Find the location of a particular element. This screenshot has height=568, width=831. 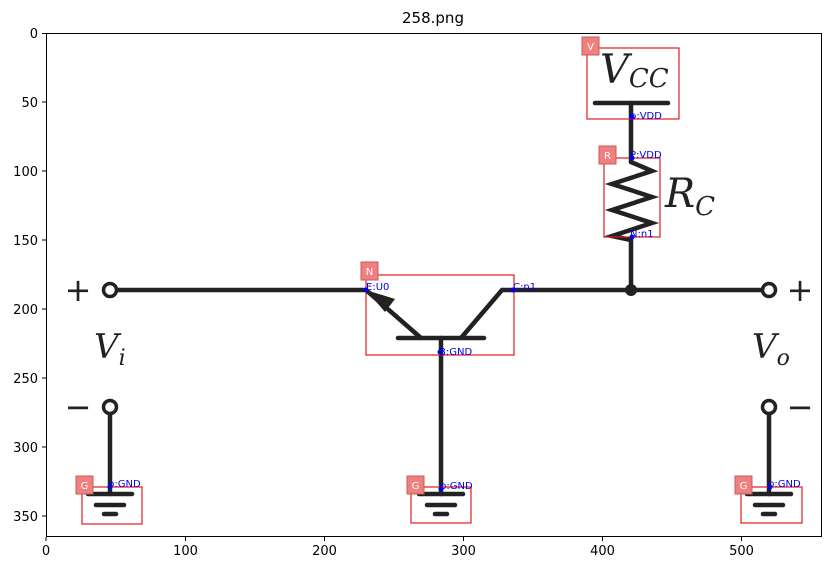

input-voltage-subscript: i is located at coordinates (122, 358).